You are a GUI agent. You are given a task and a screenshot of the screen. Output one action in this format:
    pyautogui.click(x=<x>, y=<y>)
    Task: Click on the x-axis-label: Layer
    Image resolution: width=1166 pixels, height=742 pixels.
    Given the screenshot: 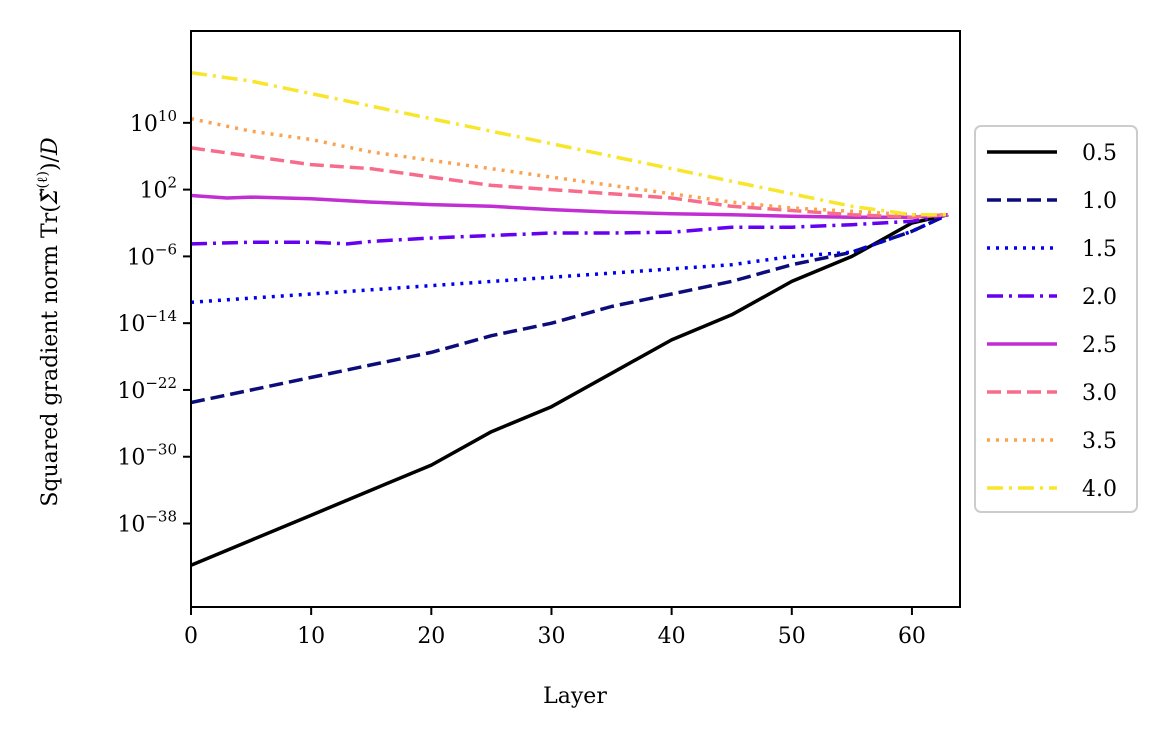 What is the action you would take?
    pyautogui.click(x=575, y=696)
    